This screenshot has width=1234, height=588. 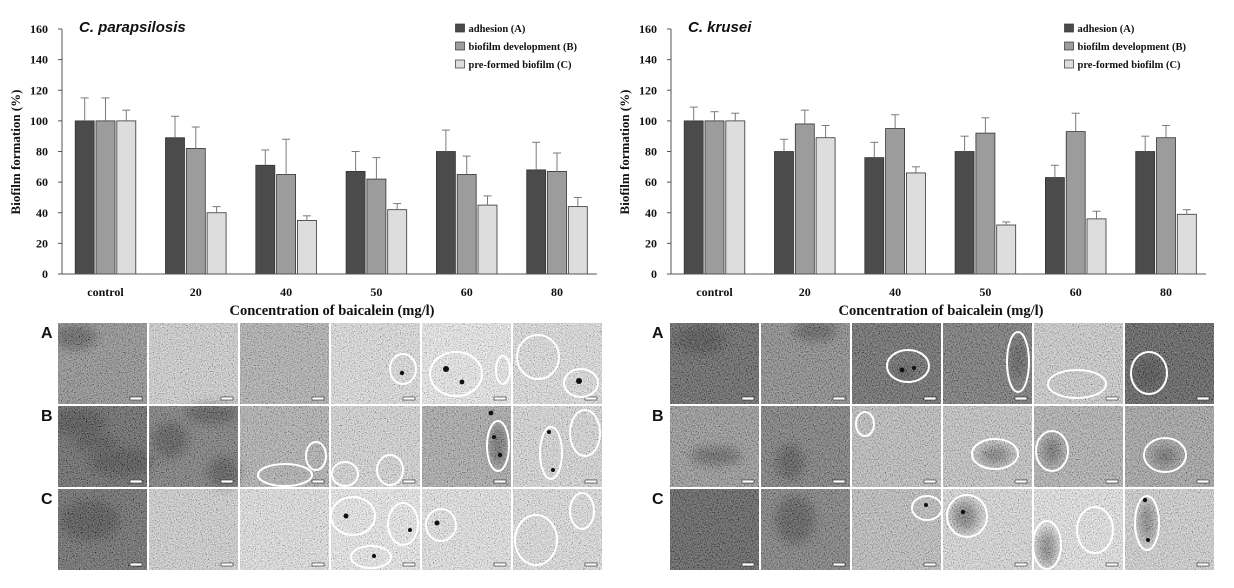 I want to click on y-tick-label: 160, so click(x=39, y=29).